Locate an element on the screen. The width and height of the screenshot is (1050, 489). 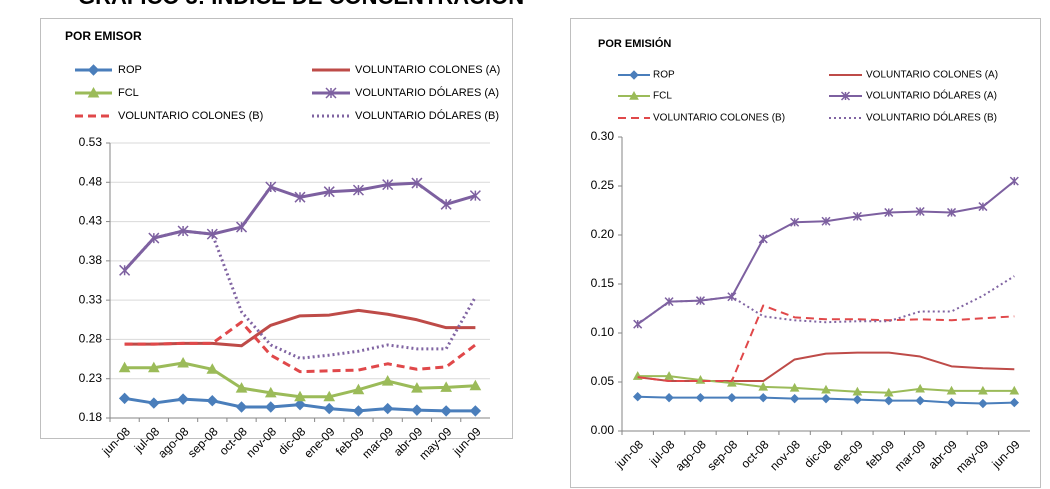
chart-title: POR EMISIÓN is located at coordinates (634, 43).